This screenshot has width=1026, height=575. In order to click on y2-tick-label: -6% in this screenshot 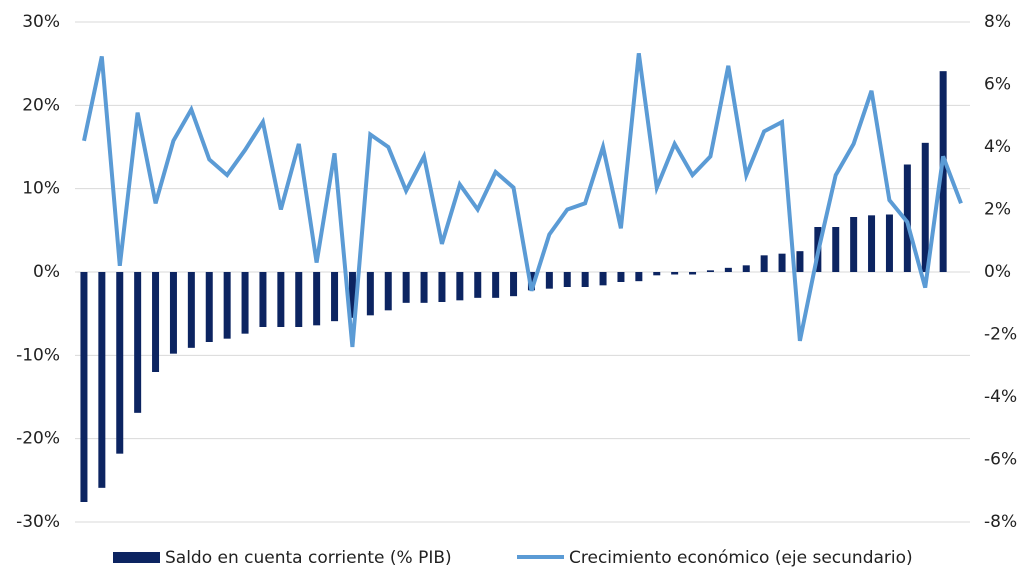, I will do `click(1000, 460)`.